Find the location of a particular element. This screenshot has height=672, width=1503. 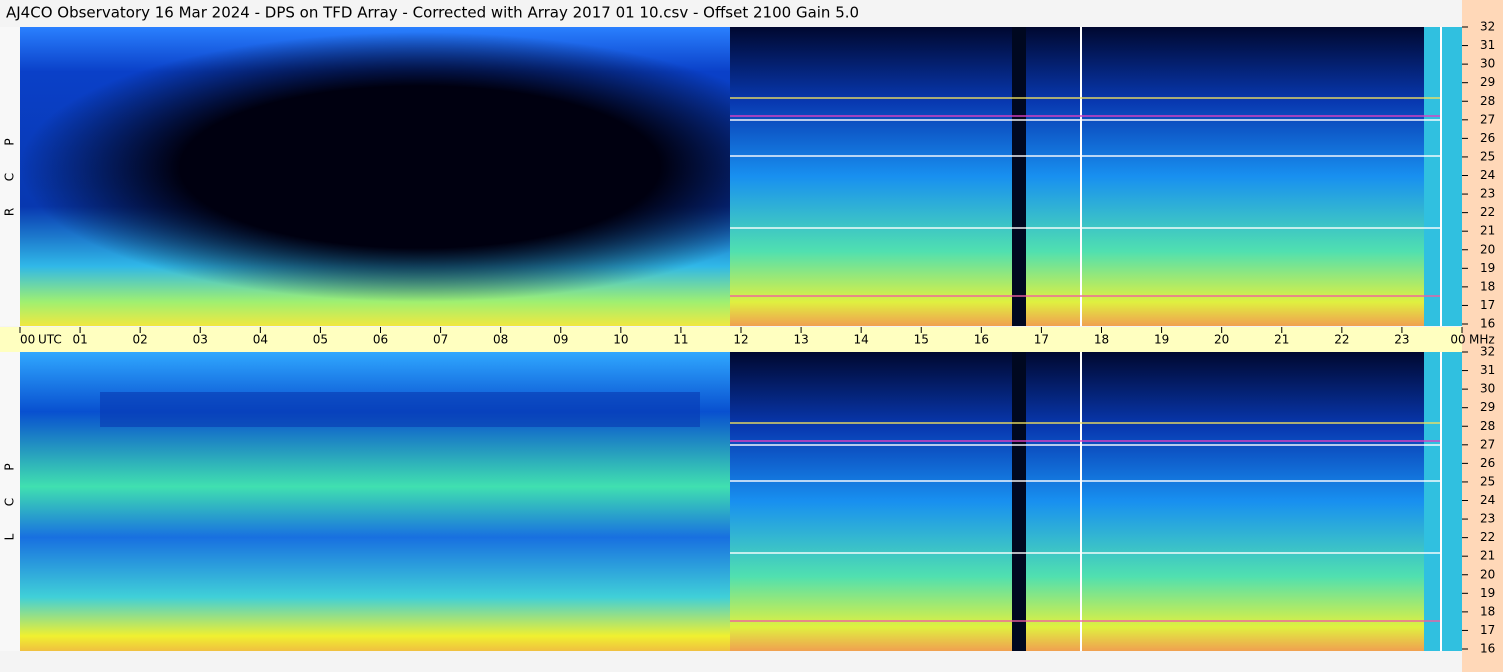

time-label: 13 is located at coordinates (800, 340).